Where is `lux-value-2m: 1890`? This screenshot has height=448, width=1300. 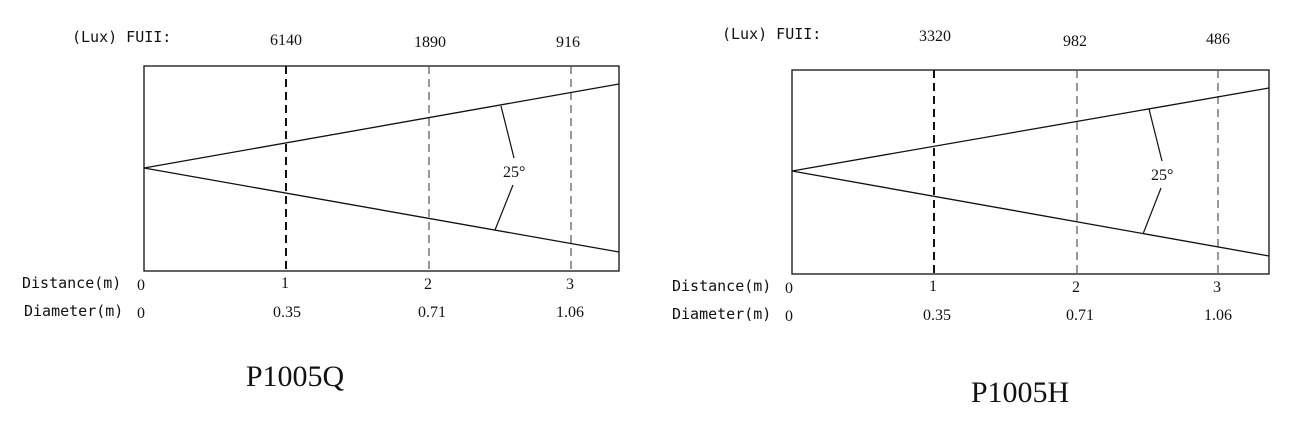 lux-value-2m: 1890 is located at coordinates (430, 42).